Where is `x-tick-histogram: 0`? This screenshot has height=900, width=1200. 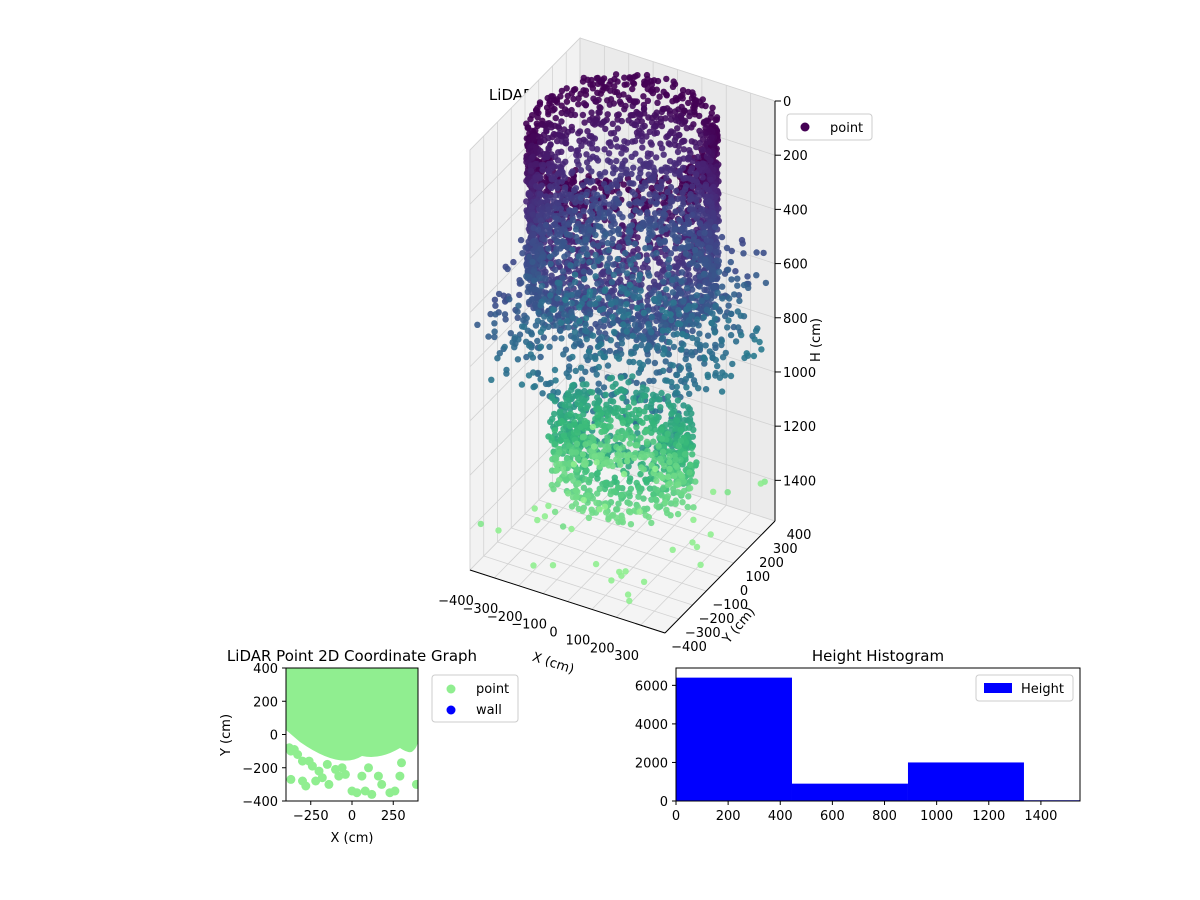
x-tick-histogram: 0 is located at coordinates (676, 816).